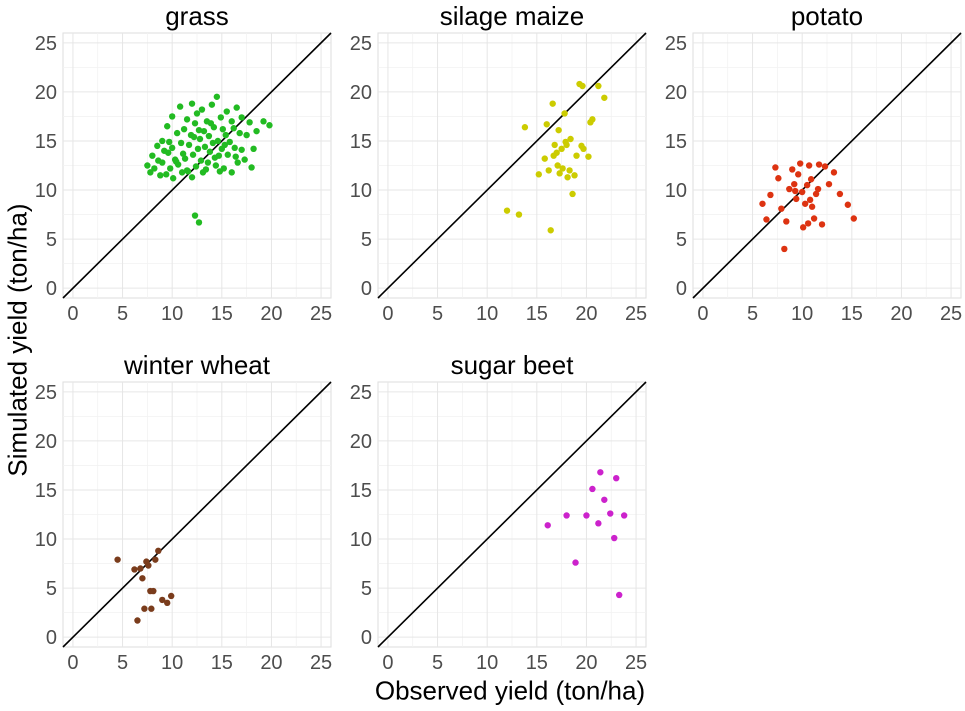  I want to click on y-tick-label: 0, so click(681, 289).